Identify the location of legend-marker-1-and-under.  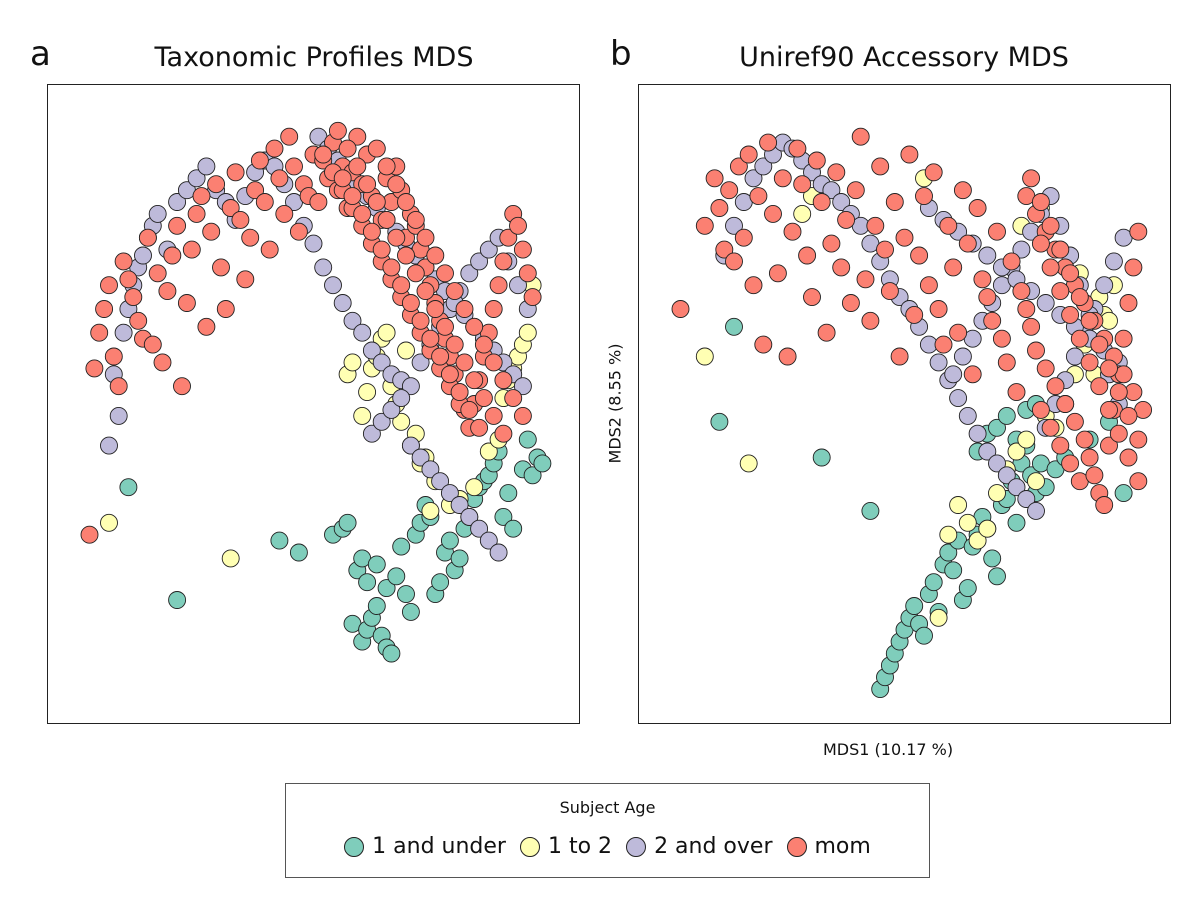
(354, 846).